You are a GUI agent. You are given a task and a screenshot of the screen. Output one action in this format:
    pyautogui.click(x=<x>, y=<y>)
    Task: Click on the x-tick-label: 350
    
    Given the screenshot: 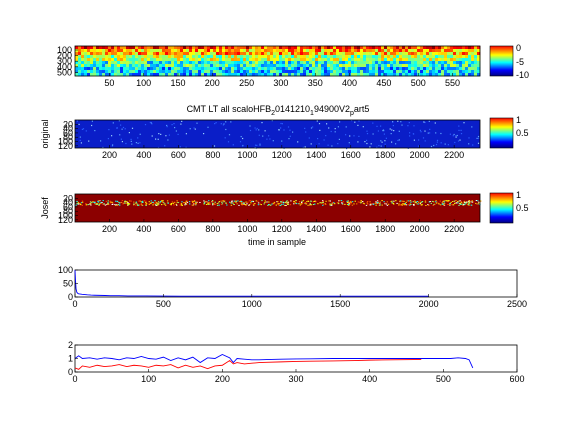 What is the action you would take?
    pyautogui.click(x=315, y=83)
    